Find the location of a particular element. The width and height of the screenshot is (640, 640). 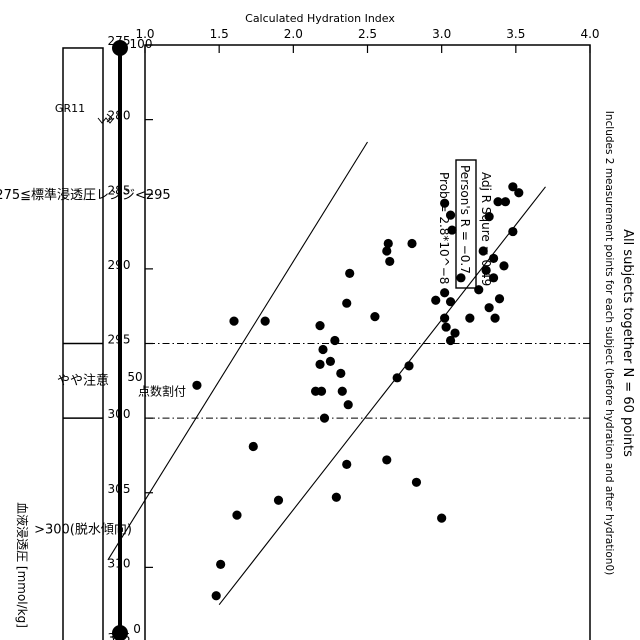

y-tick-label-2: 2.0 is located at coordinates (293, 34).